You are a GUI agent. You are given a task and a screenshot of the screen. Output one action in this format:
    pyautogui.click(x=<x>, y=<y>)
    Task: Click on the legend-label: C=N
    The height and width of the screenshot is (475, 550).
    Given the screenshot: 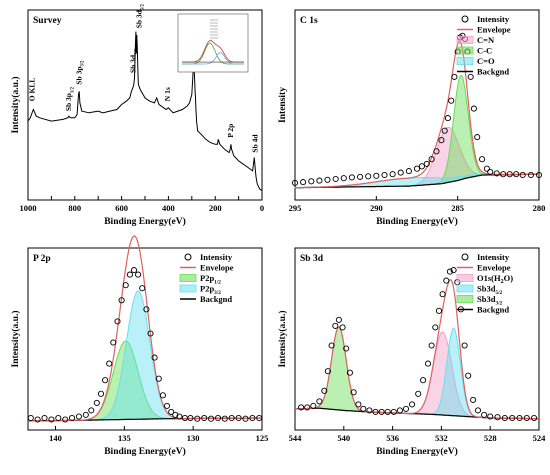 What is the action you would take?
    pyautogui.click(x=486, y=40)
    